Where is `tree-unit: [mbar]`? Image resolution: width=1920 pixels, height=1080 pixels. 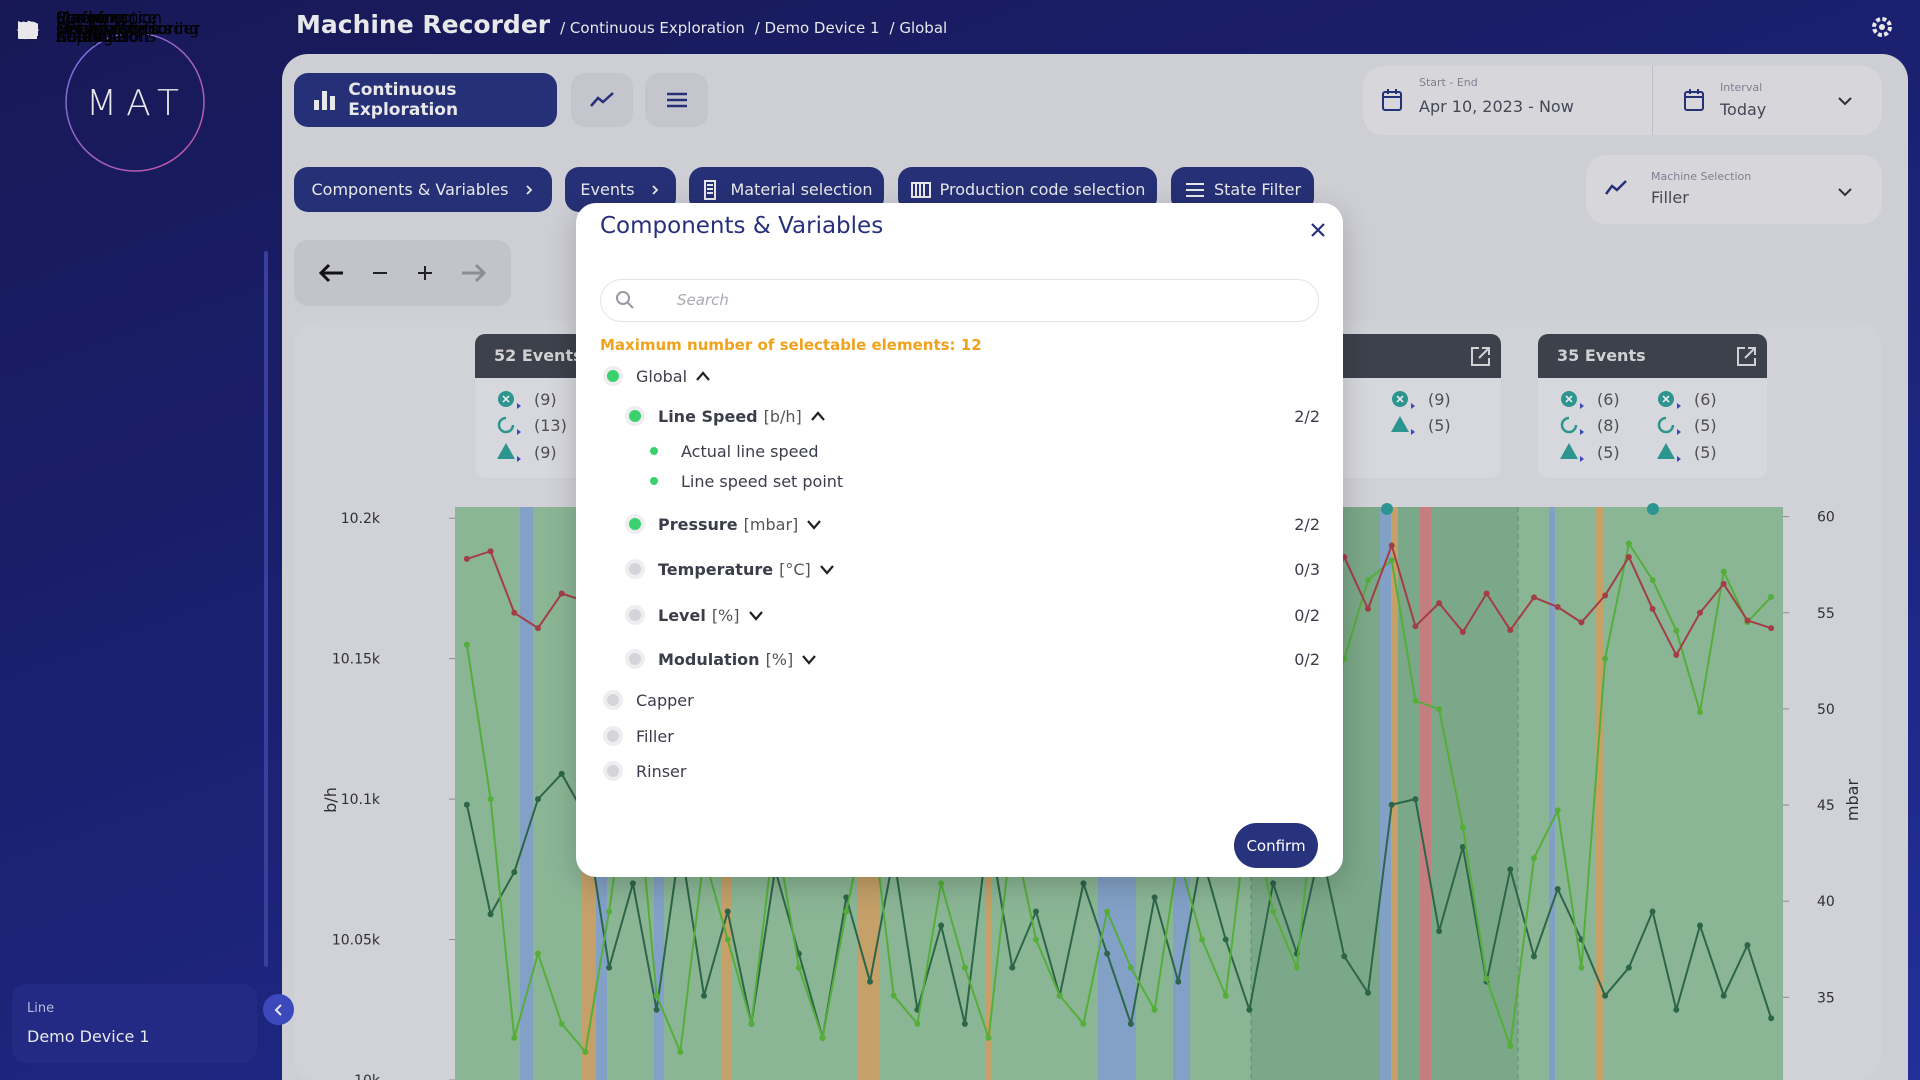 tree-unit: [mbar] is located at coordinates (771, 524).